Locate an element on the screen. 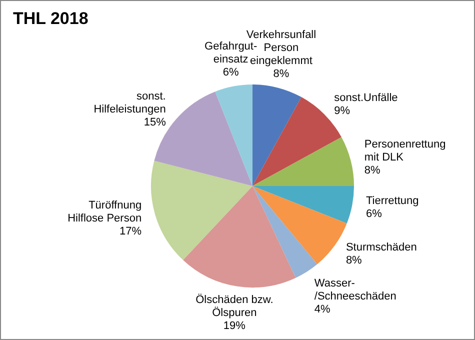 This screenshot has width=475, height=340. data-label: 15% is located at coordinates (155, 122).